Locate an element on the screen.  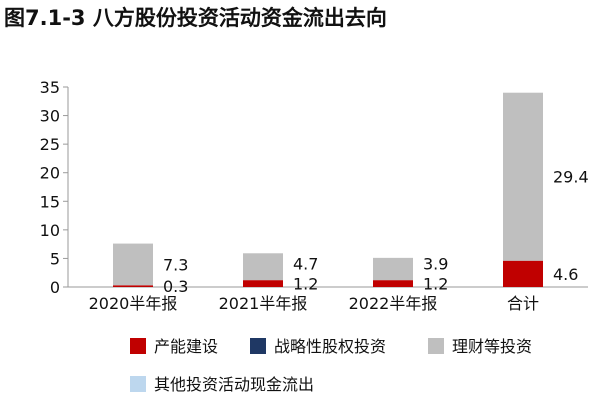
y-tick-label: 25 is located at coordinates (50, 144).